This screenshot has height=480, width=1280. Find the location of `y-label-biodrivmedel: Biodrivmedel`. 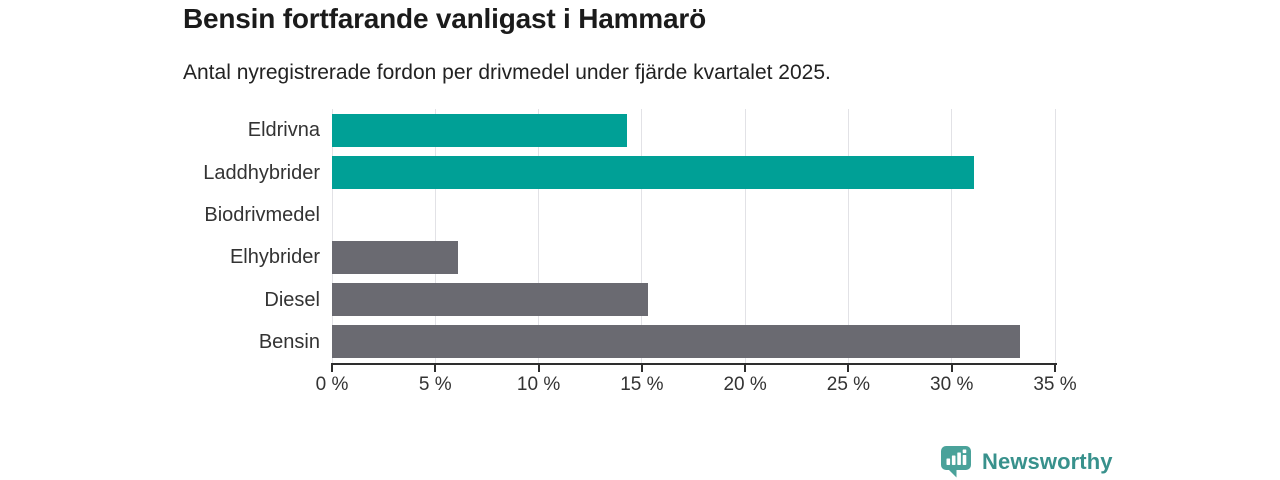

y-label-biodrivmedel: Biodrivmedel is located at coordinates (262, 214).